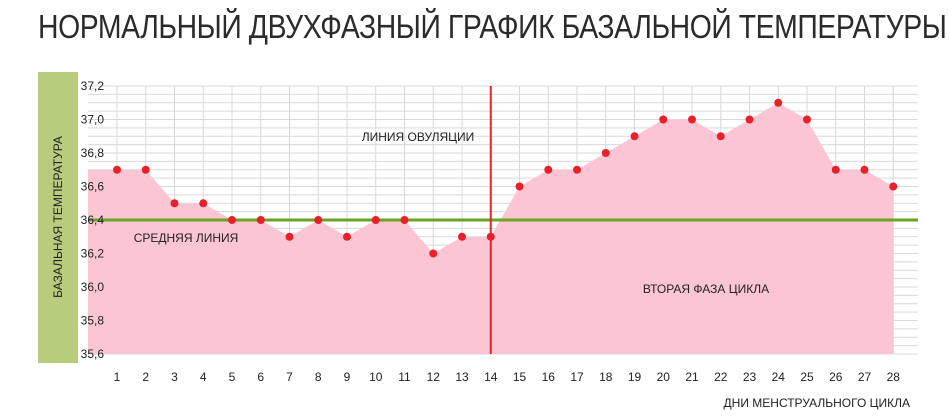 The width and height of the screenshot is (950, 418). Describe the element at coordinates (260, 377) in the screenshot. I see `x-tick-label: 6` at that location.